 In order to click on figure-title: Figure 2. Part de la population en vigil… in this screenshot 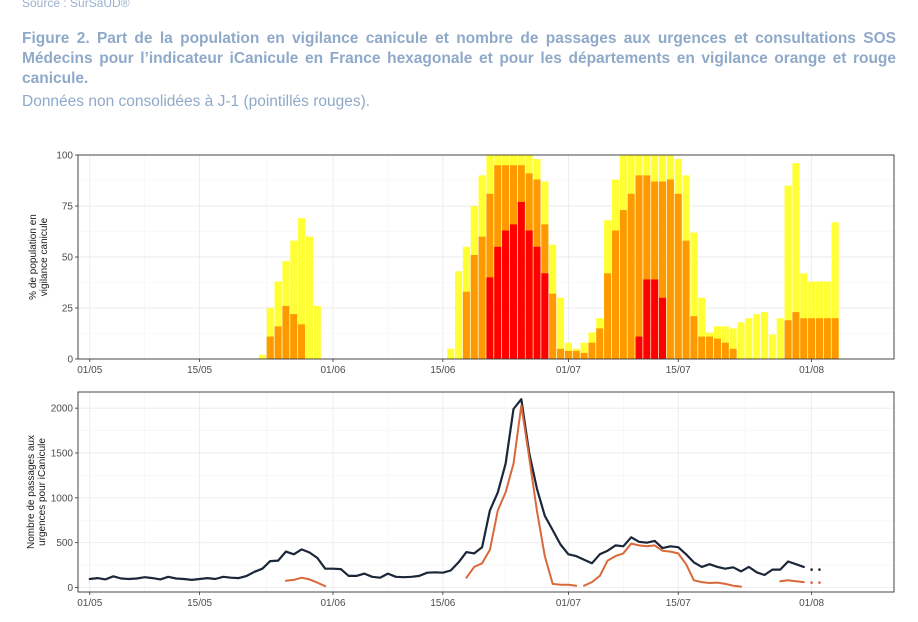, I will do `click(459, 58)`.